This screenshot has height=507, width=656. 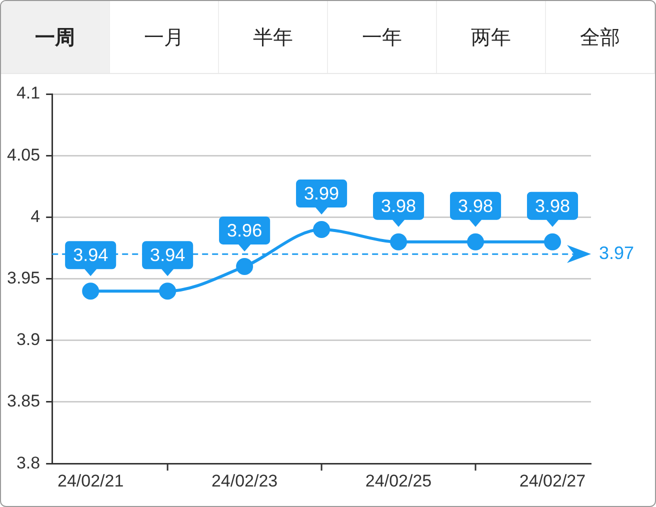 I want to click on y-tick-label: 4.05, so click(x=23, y=154).